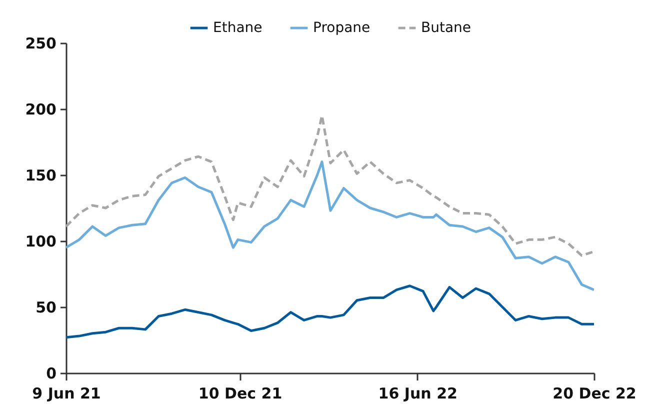 The height and width of the screenshot is (413, 645). I want to click on line-series, so click(330, 311).